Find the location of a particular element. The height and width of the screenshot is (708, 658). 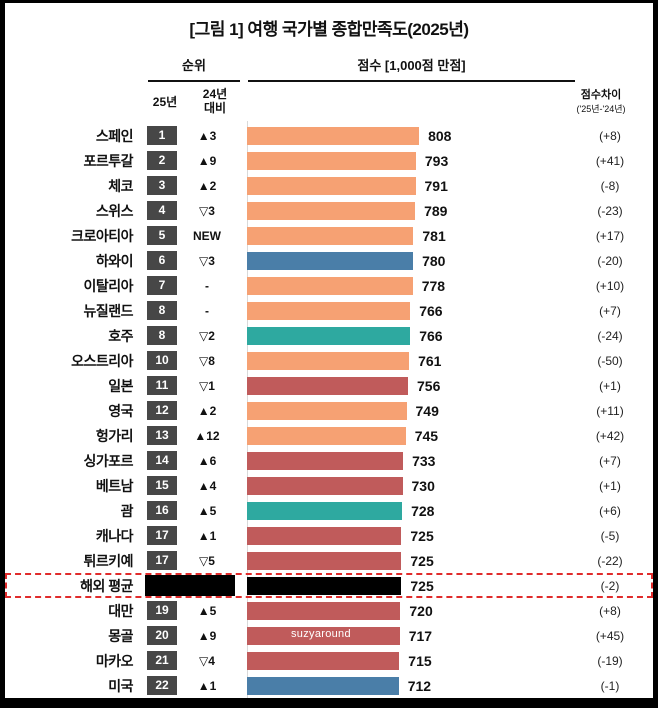

score-diff: (+11) is located at coordinates (610, 410).